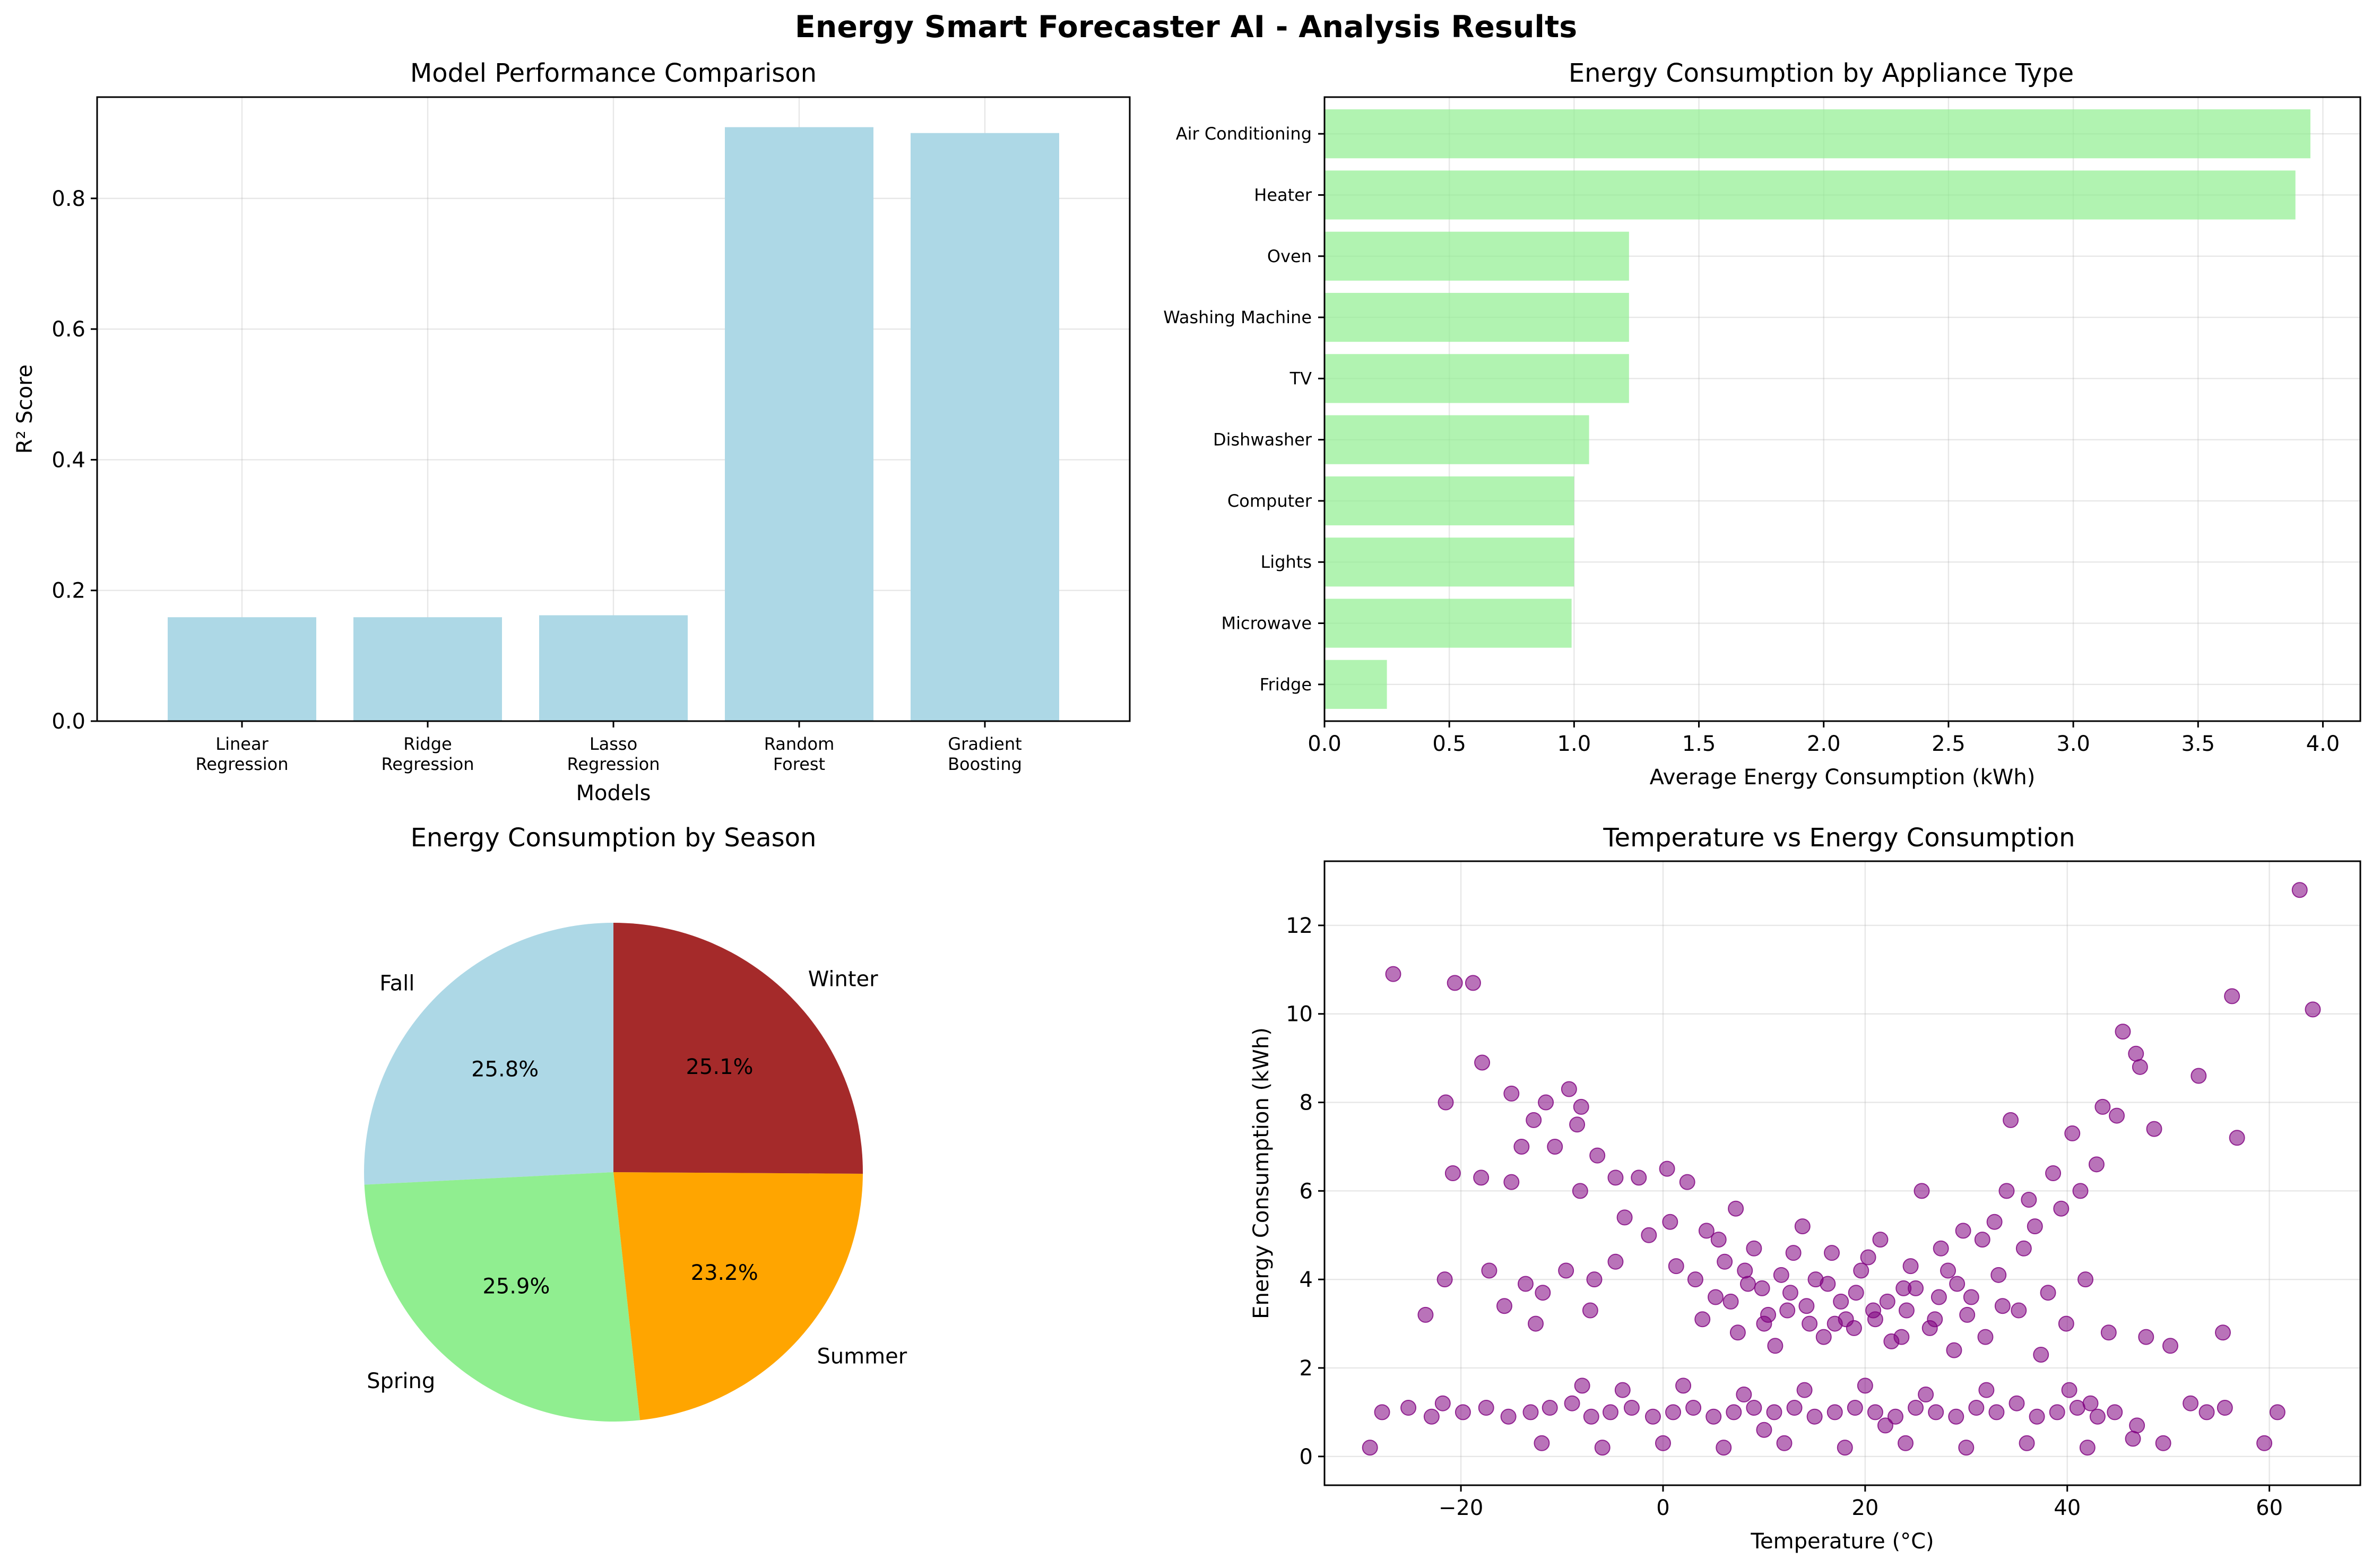  I want to click on x-tick-label: Forest, so click(799, 764).